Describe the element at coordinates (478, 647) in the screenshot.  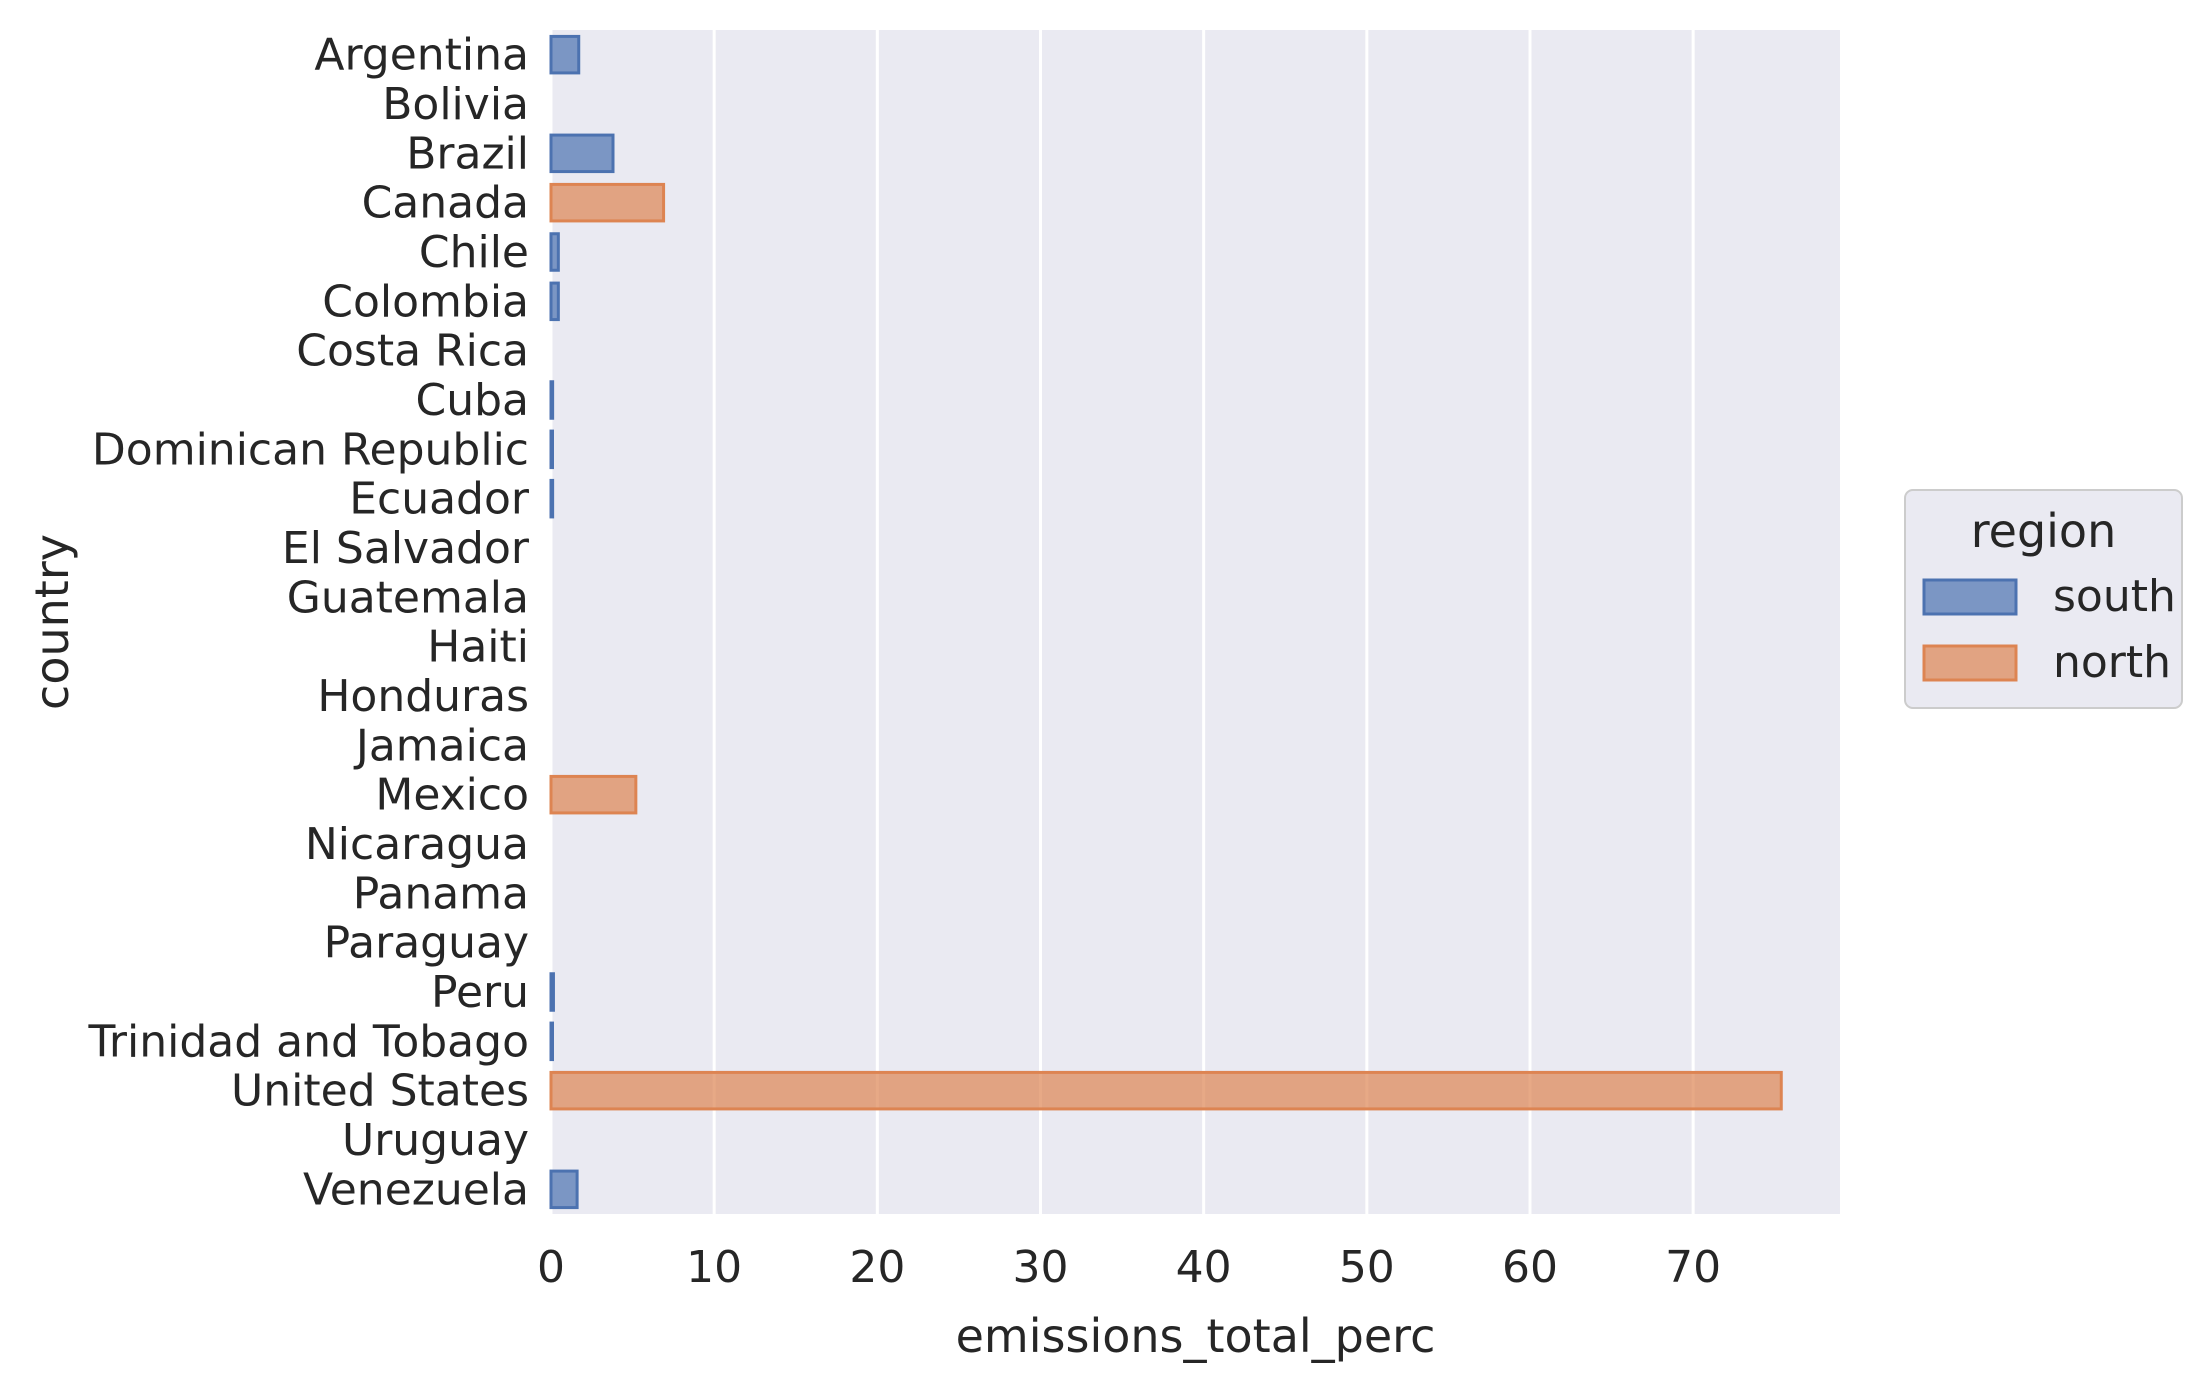
I see `y-tick-label: Haiti` at that location.